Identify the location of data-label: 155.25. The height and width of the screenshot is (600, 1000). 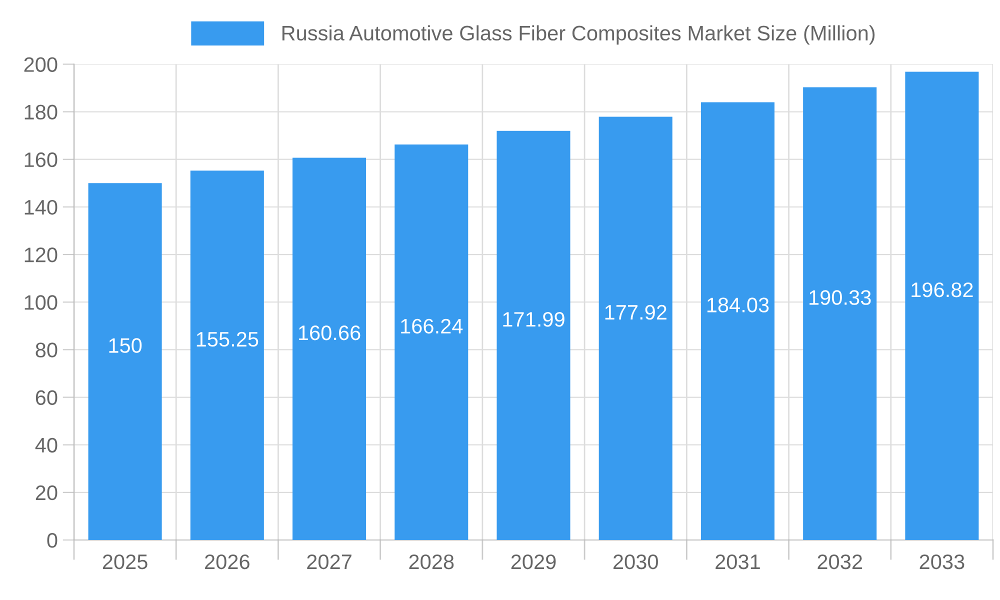
(227, 339).